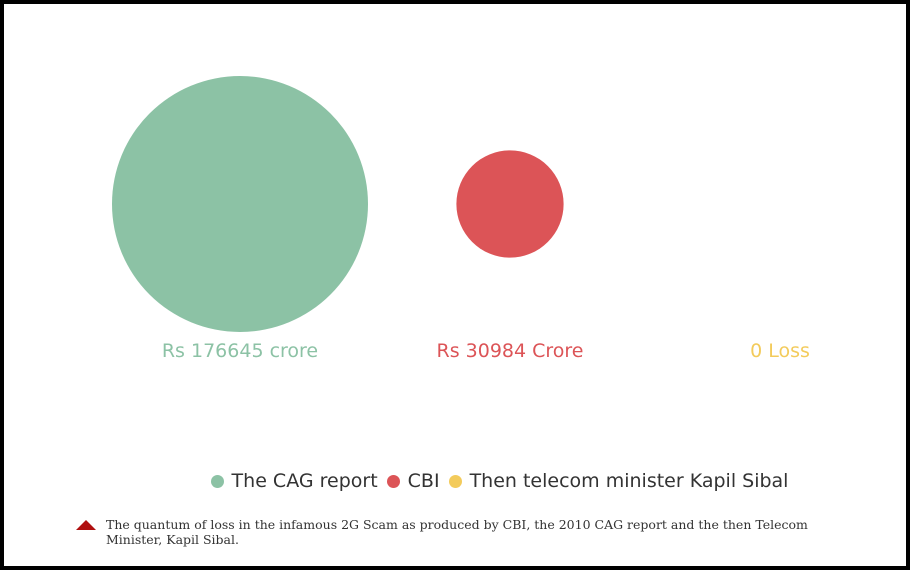  Describe the element at coordinates (423, 481) in the screenshot. I see `legend-label: CBI` at that location.